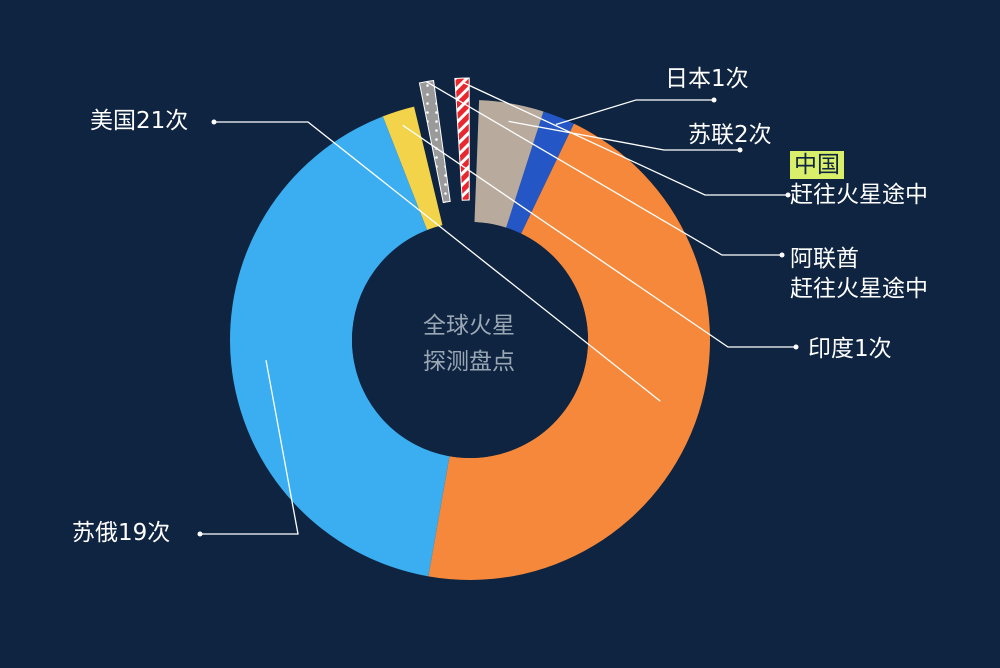  Describe the element at coordinates (469, 344) in the screenshot. I see `center-title: 全球火星 探测盘点` at that location.